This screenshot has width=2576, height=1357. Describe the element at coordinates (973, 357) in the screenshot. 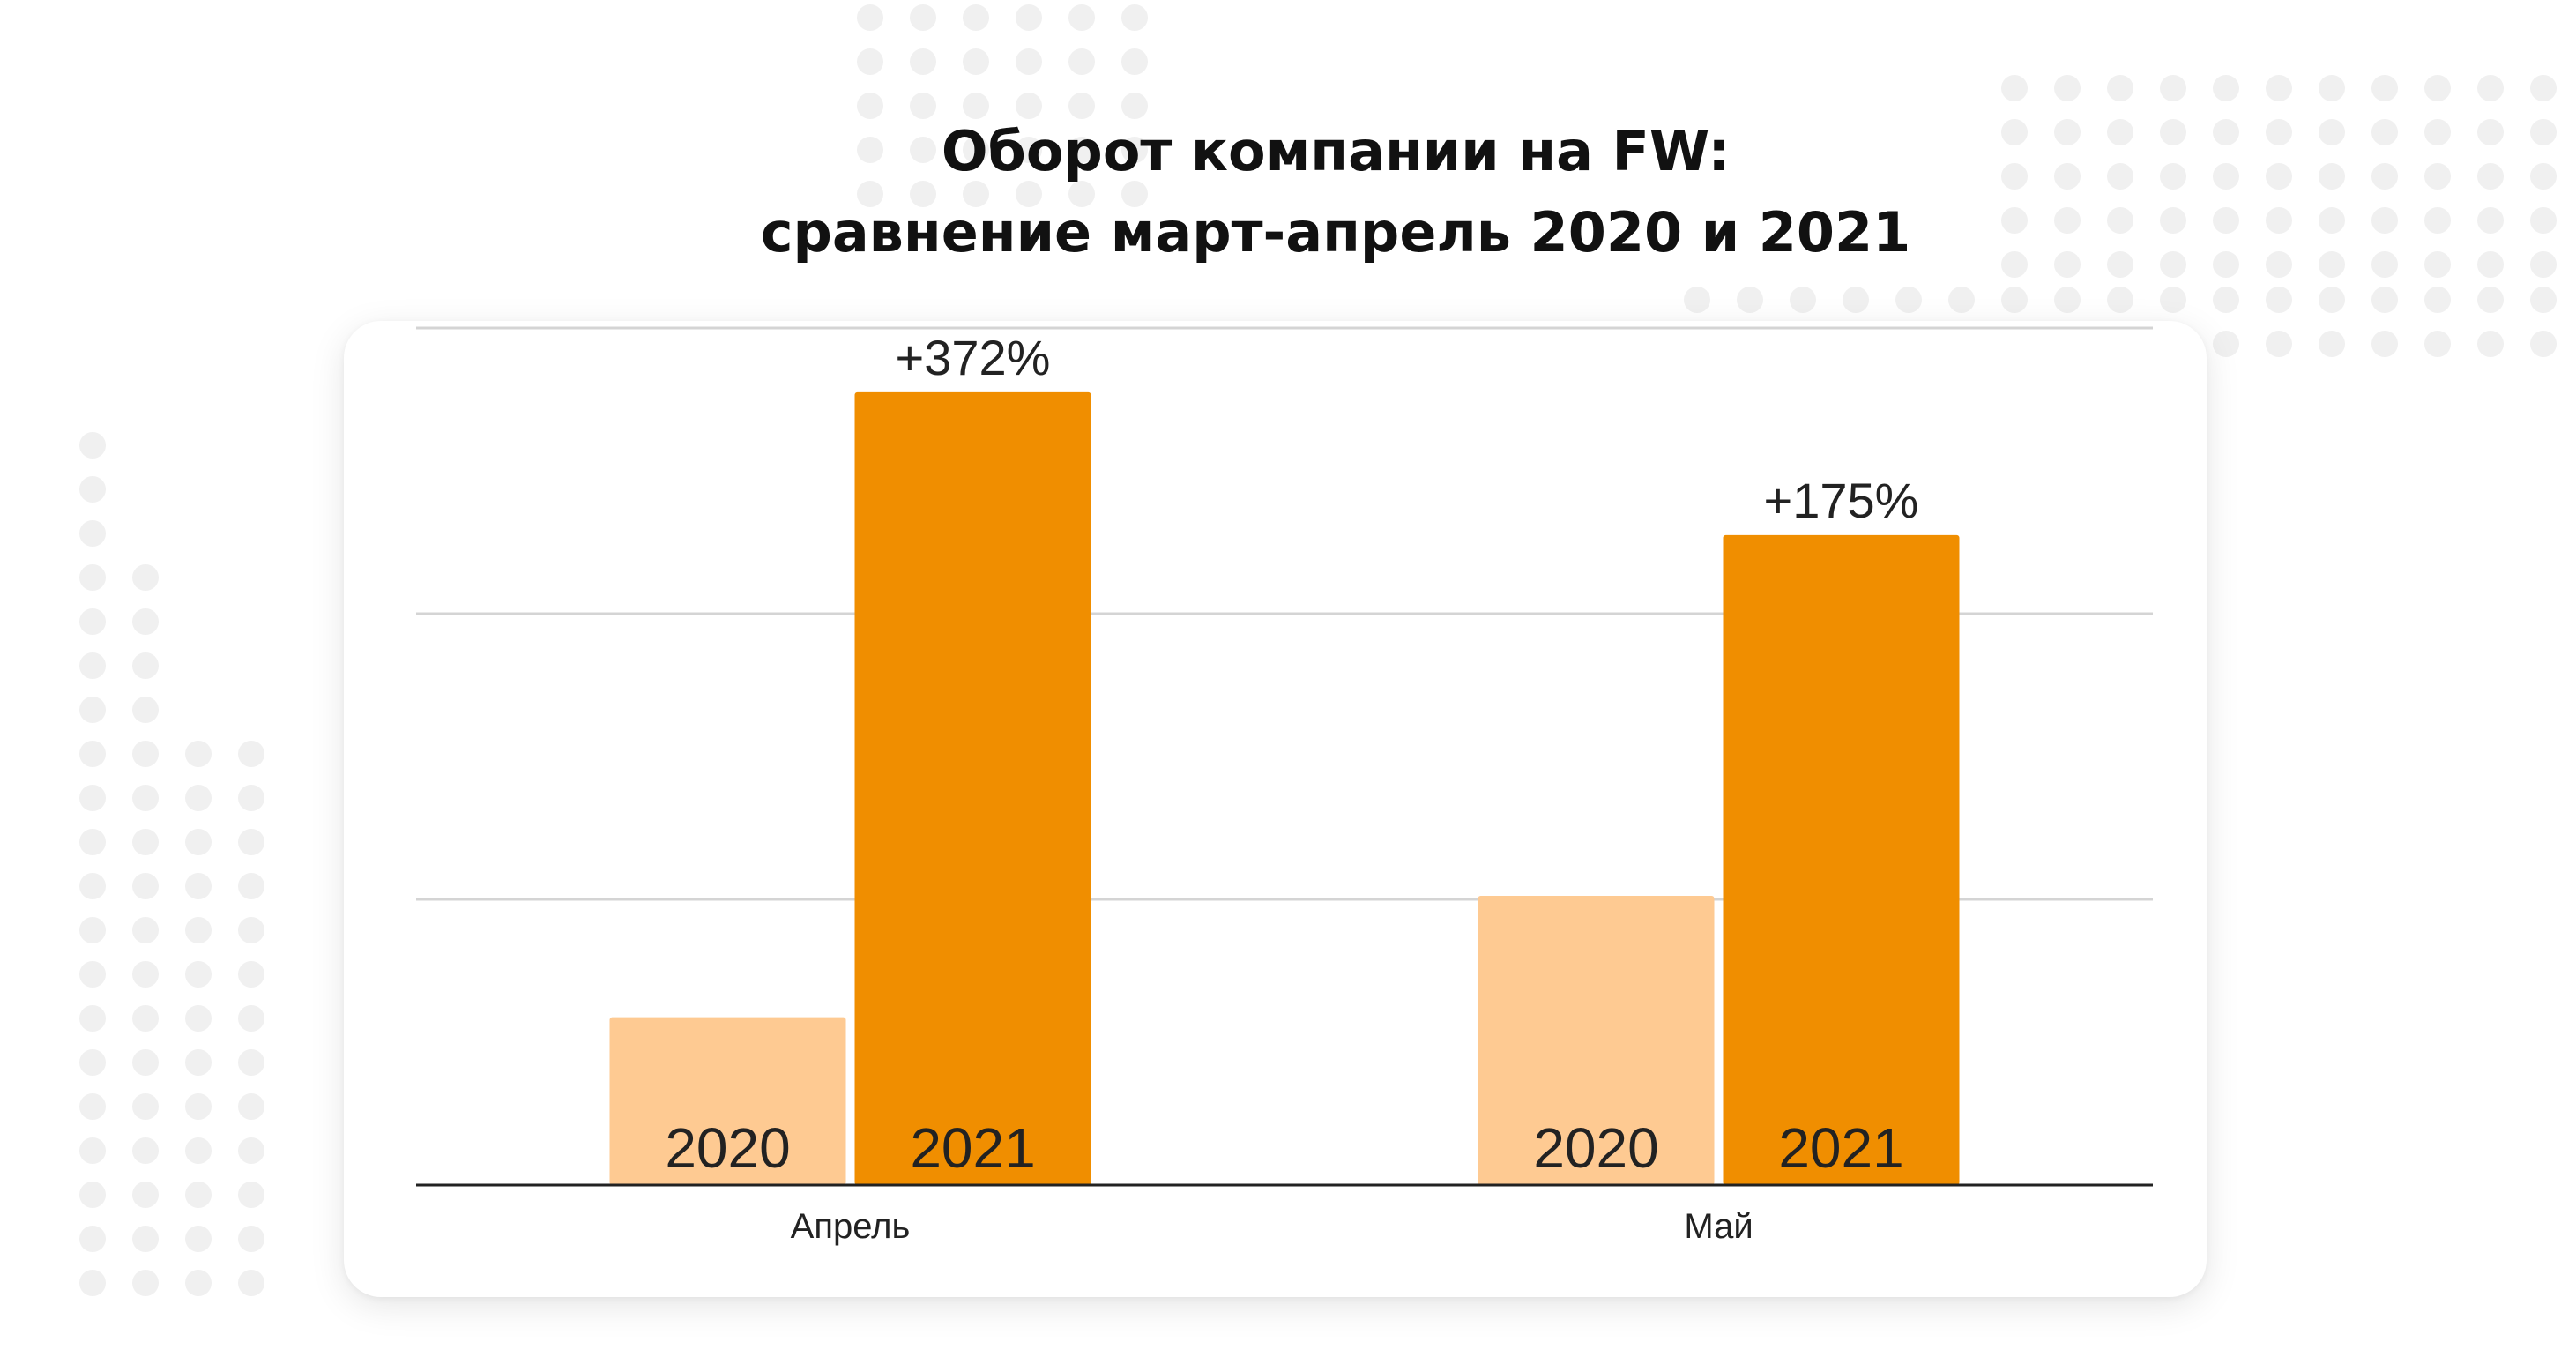

I see `growth-annotation: +372%` at that location.